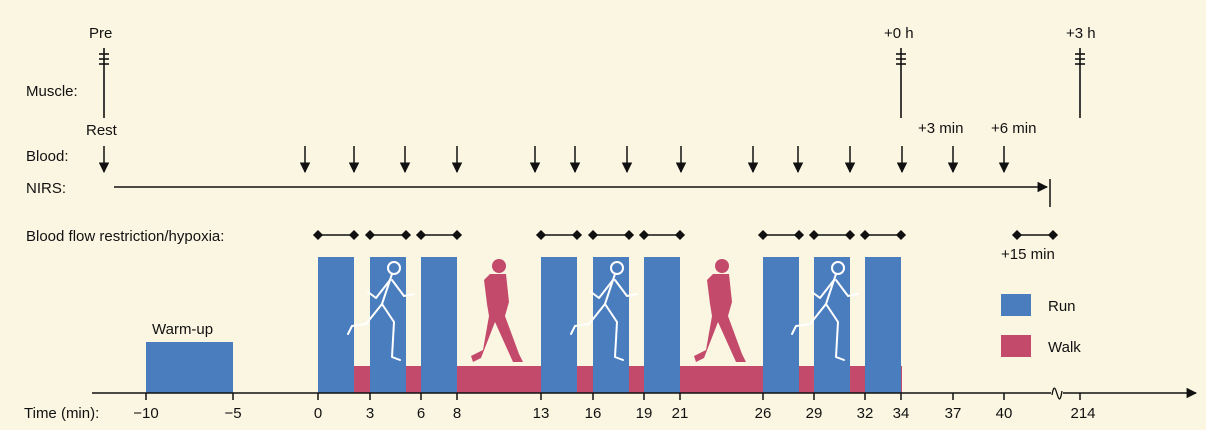 This screenshot has width=1206, height=430. What do you see at coordinates (593, 413) in the screenshot?
I see `tick-label: 16` at bounding box center [593, 413].